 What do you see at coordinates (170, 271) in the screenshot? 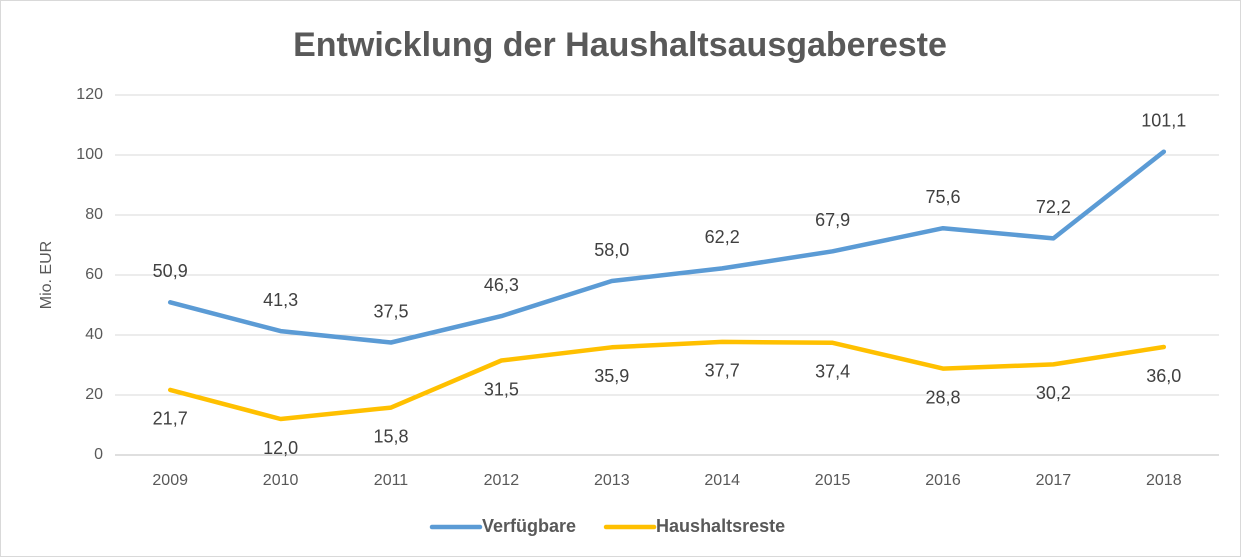
I see `data-label: 50,9` at bounding box center [170, 271].